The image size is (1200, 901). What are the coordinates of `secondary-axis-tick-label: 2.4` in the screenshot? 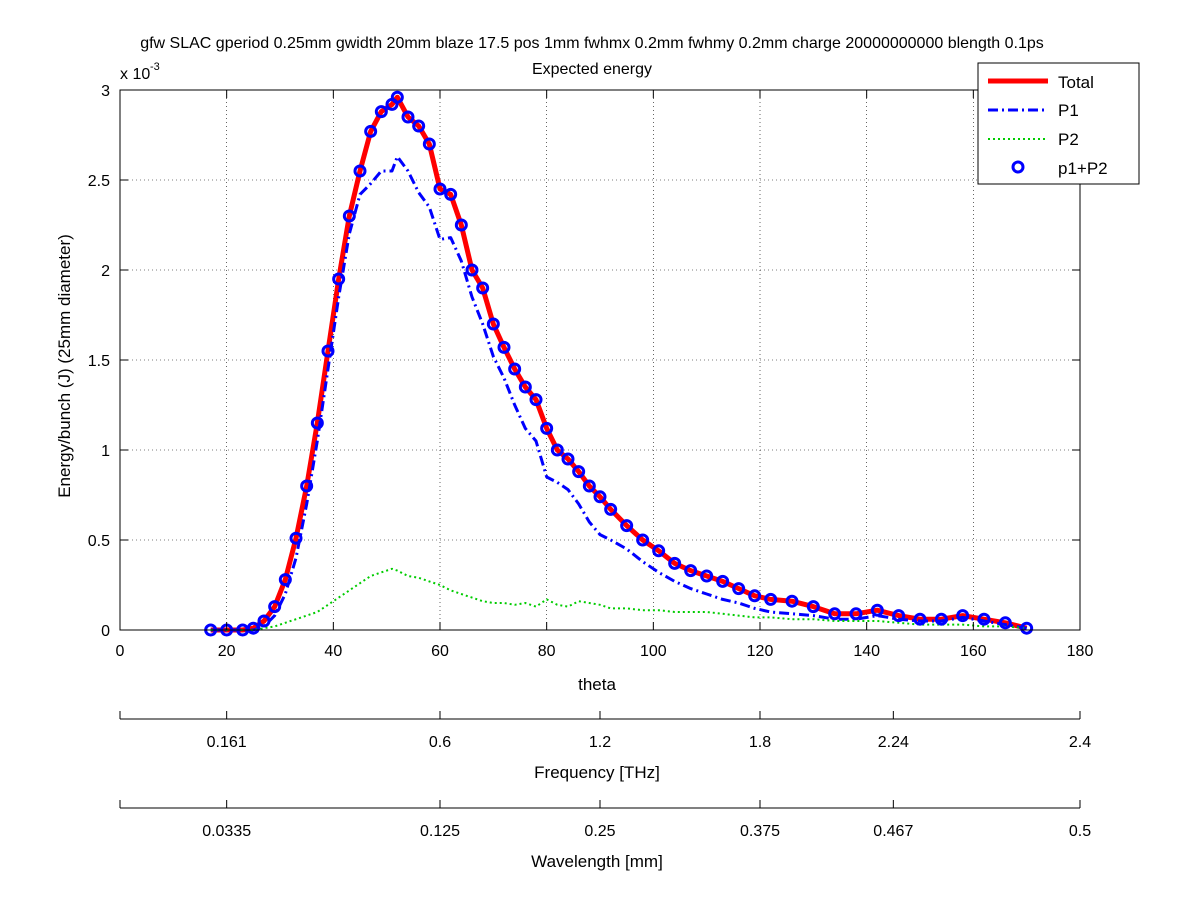 It's located at (1080, 742).